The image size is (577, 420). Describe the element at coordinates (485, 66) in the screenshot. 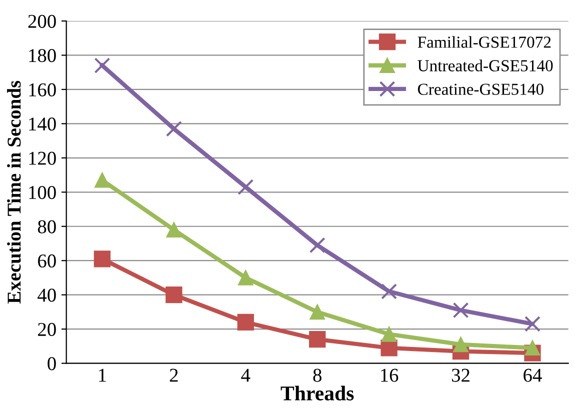

I see `legend-label: Untreated-GSE5140` at that location.